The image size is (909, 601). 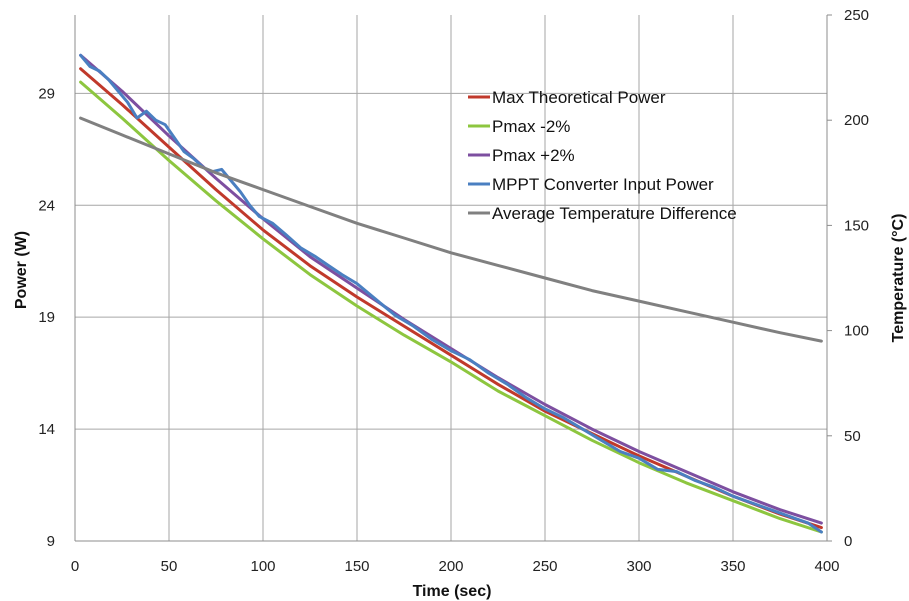 What do you see at coordinates (46, 205) in the screenshot?
I see `y-tick-label: 24` at bounding box center [46, 205].